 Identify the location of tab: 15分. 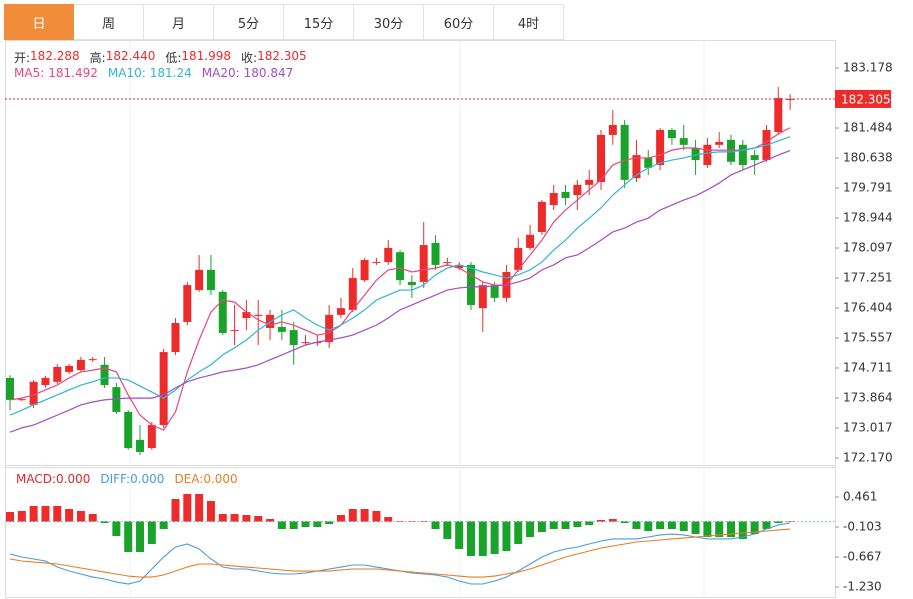
(319, 22).